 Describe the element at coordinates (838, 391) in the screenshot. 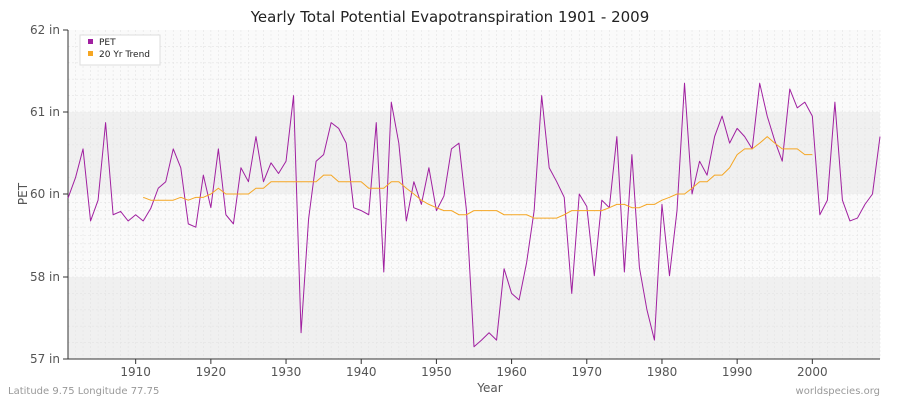

I see `footer-source: worldspecies.org` at that location.